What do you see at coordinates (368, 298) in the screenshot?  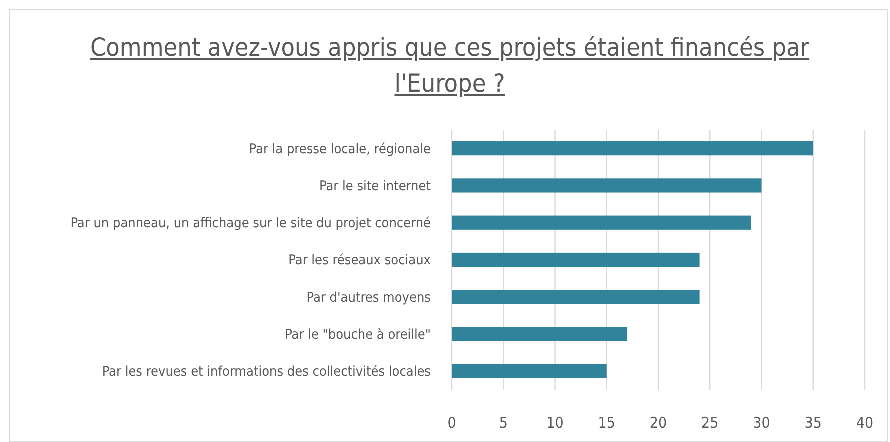 I see `y-tick-label: Par d'autres moyens` at bounding box center [368, 298].